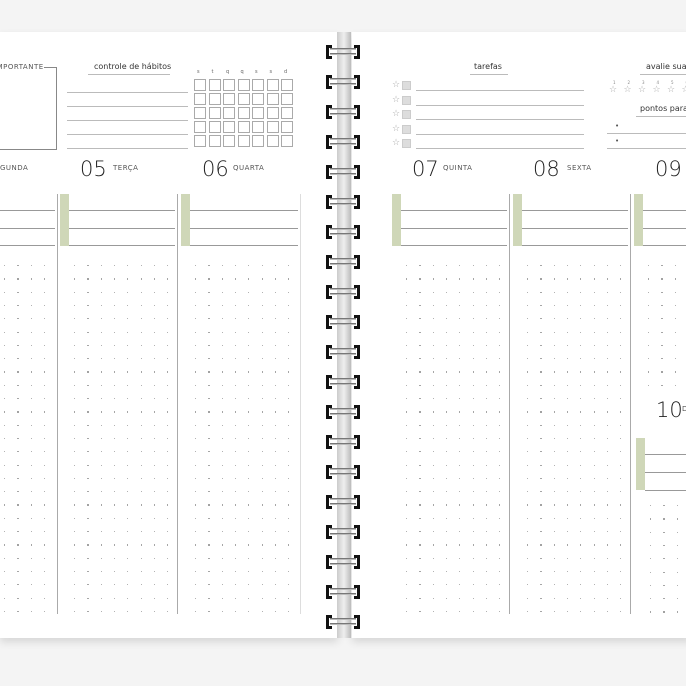 This screenshot has width=686, height=686. What do you see at coordinates (127, 92) in the screenshot?
I see `habit-line` at bounding box center [127, 92].